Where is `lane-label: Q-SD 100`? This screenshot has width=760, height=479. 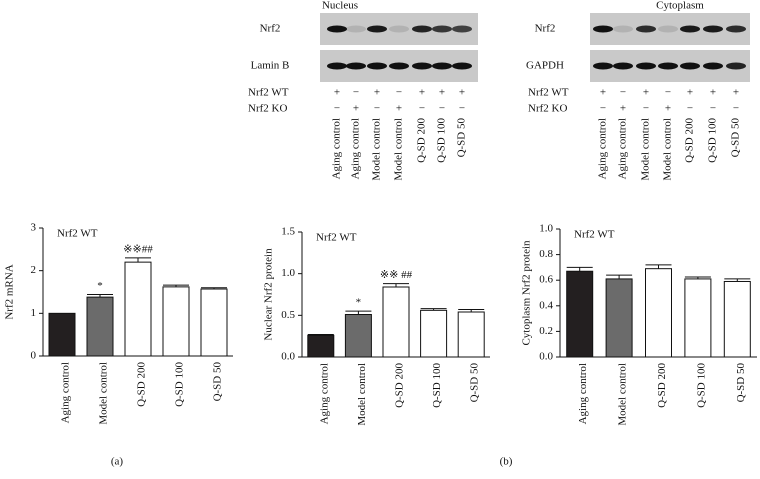 lane-label: Q-SD 100 is located at coordinates (713, 140).